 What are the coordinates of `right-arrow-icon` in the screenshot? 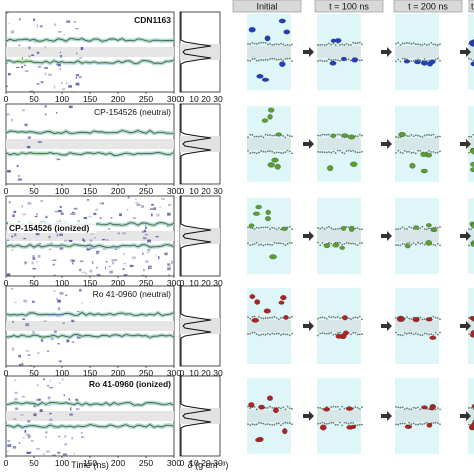 It's located at (465, 144).